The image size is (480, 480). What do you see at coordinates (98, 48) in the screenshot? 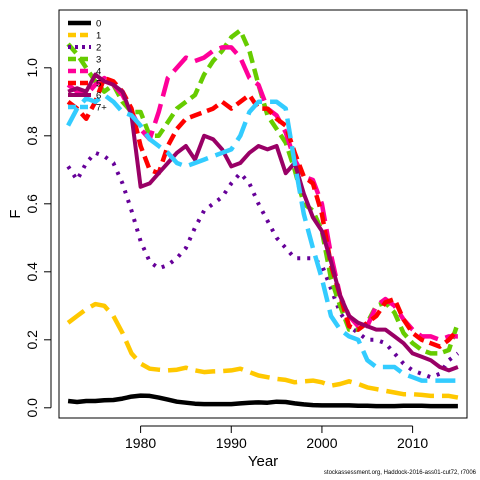
I see `legend-label: 2` at bounding box center [98, 48].